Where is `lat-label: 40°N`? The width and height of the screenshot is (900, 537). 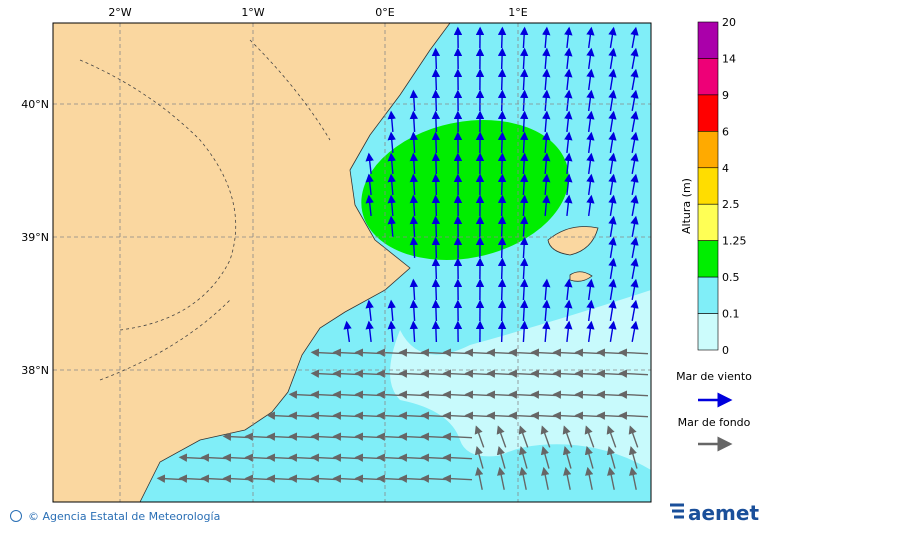 lat-label: 40°N is located at coordinates (35, 104).